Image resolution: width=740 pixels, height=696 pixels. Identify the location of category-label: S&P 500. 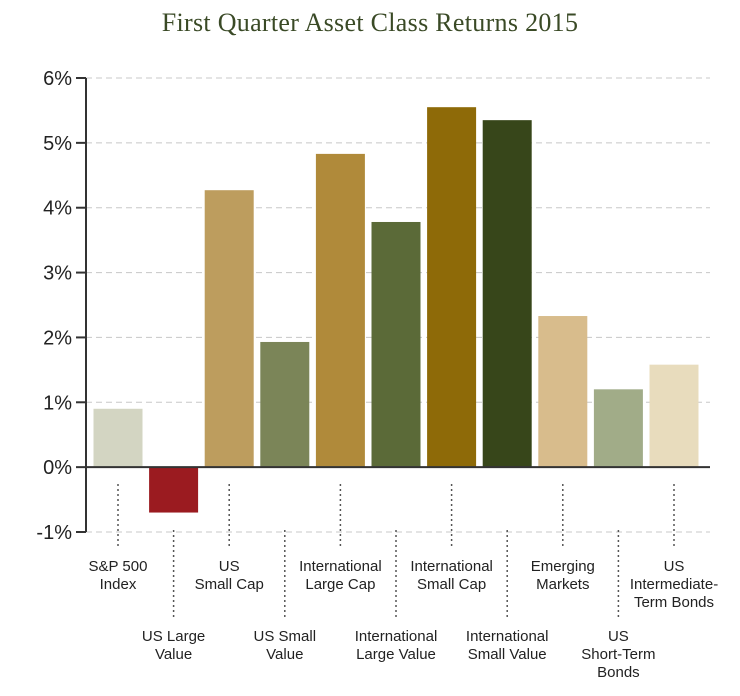
(118, 566).